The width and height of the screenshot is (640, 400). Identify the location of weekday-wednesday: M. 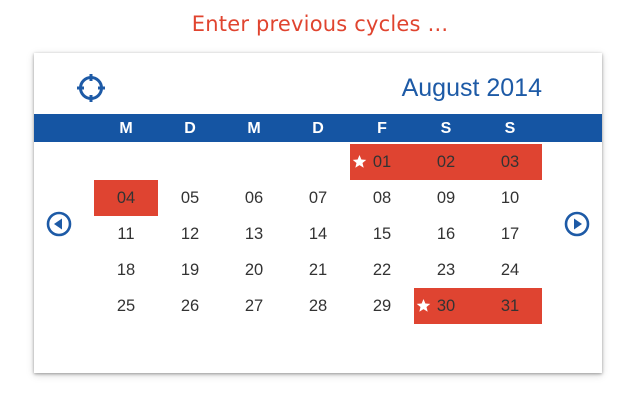
(254, 128).